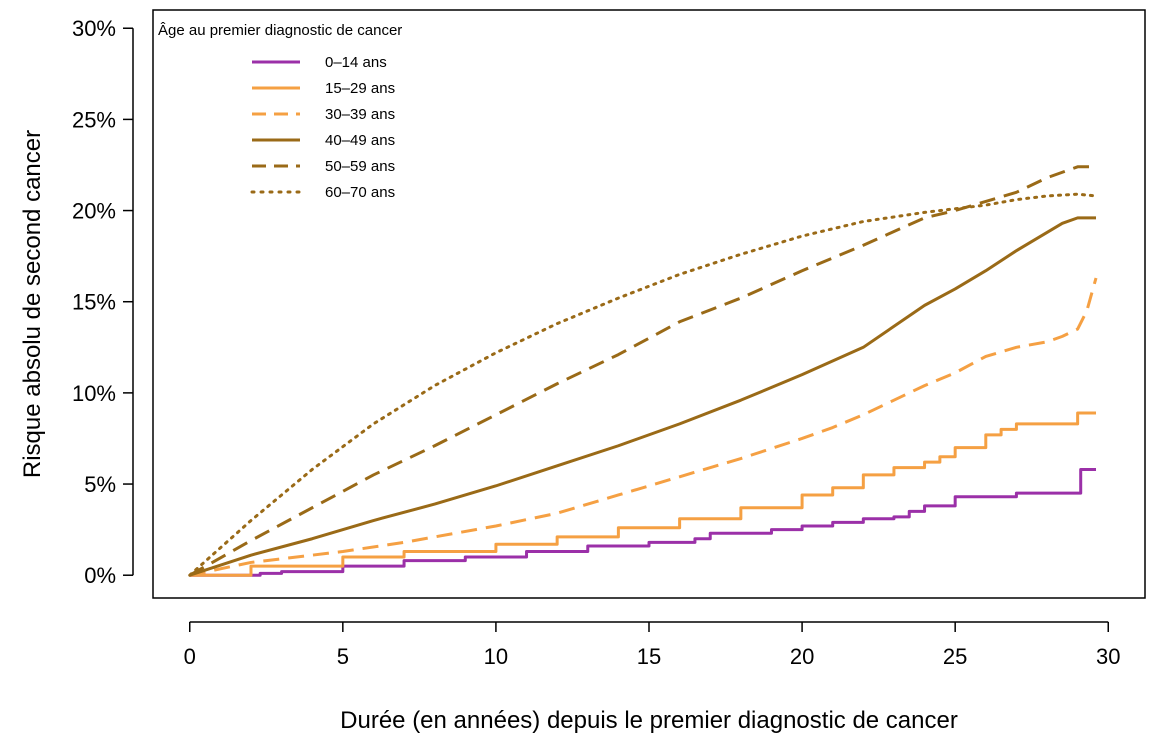 The width and height of the screenshot is (1153, 746). I want to click on legend-title: Âge au premier diagnostic de cancer, so click(280, 30).